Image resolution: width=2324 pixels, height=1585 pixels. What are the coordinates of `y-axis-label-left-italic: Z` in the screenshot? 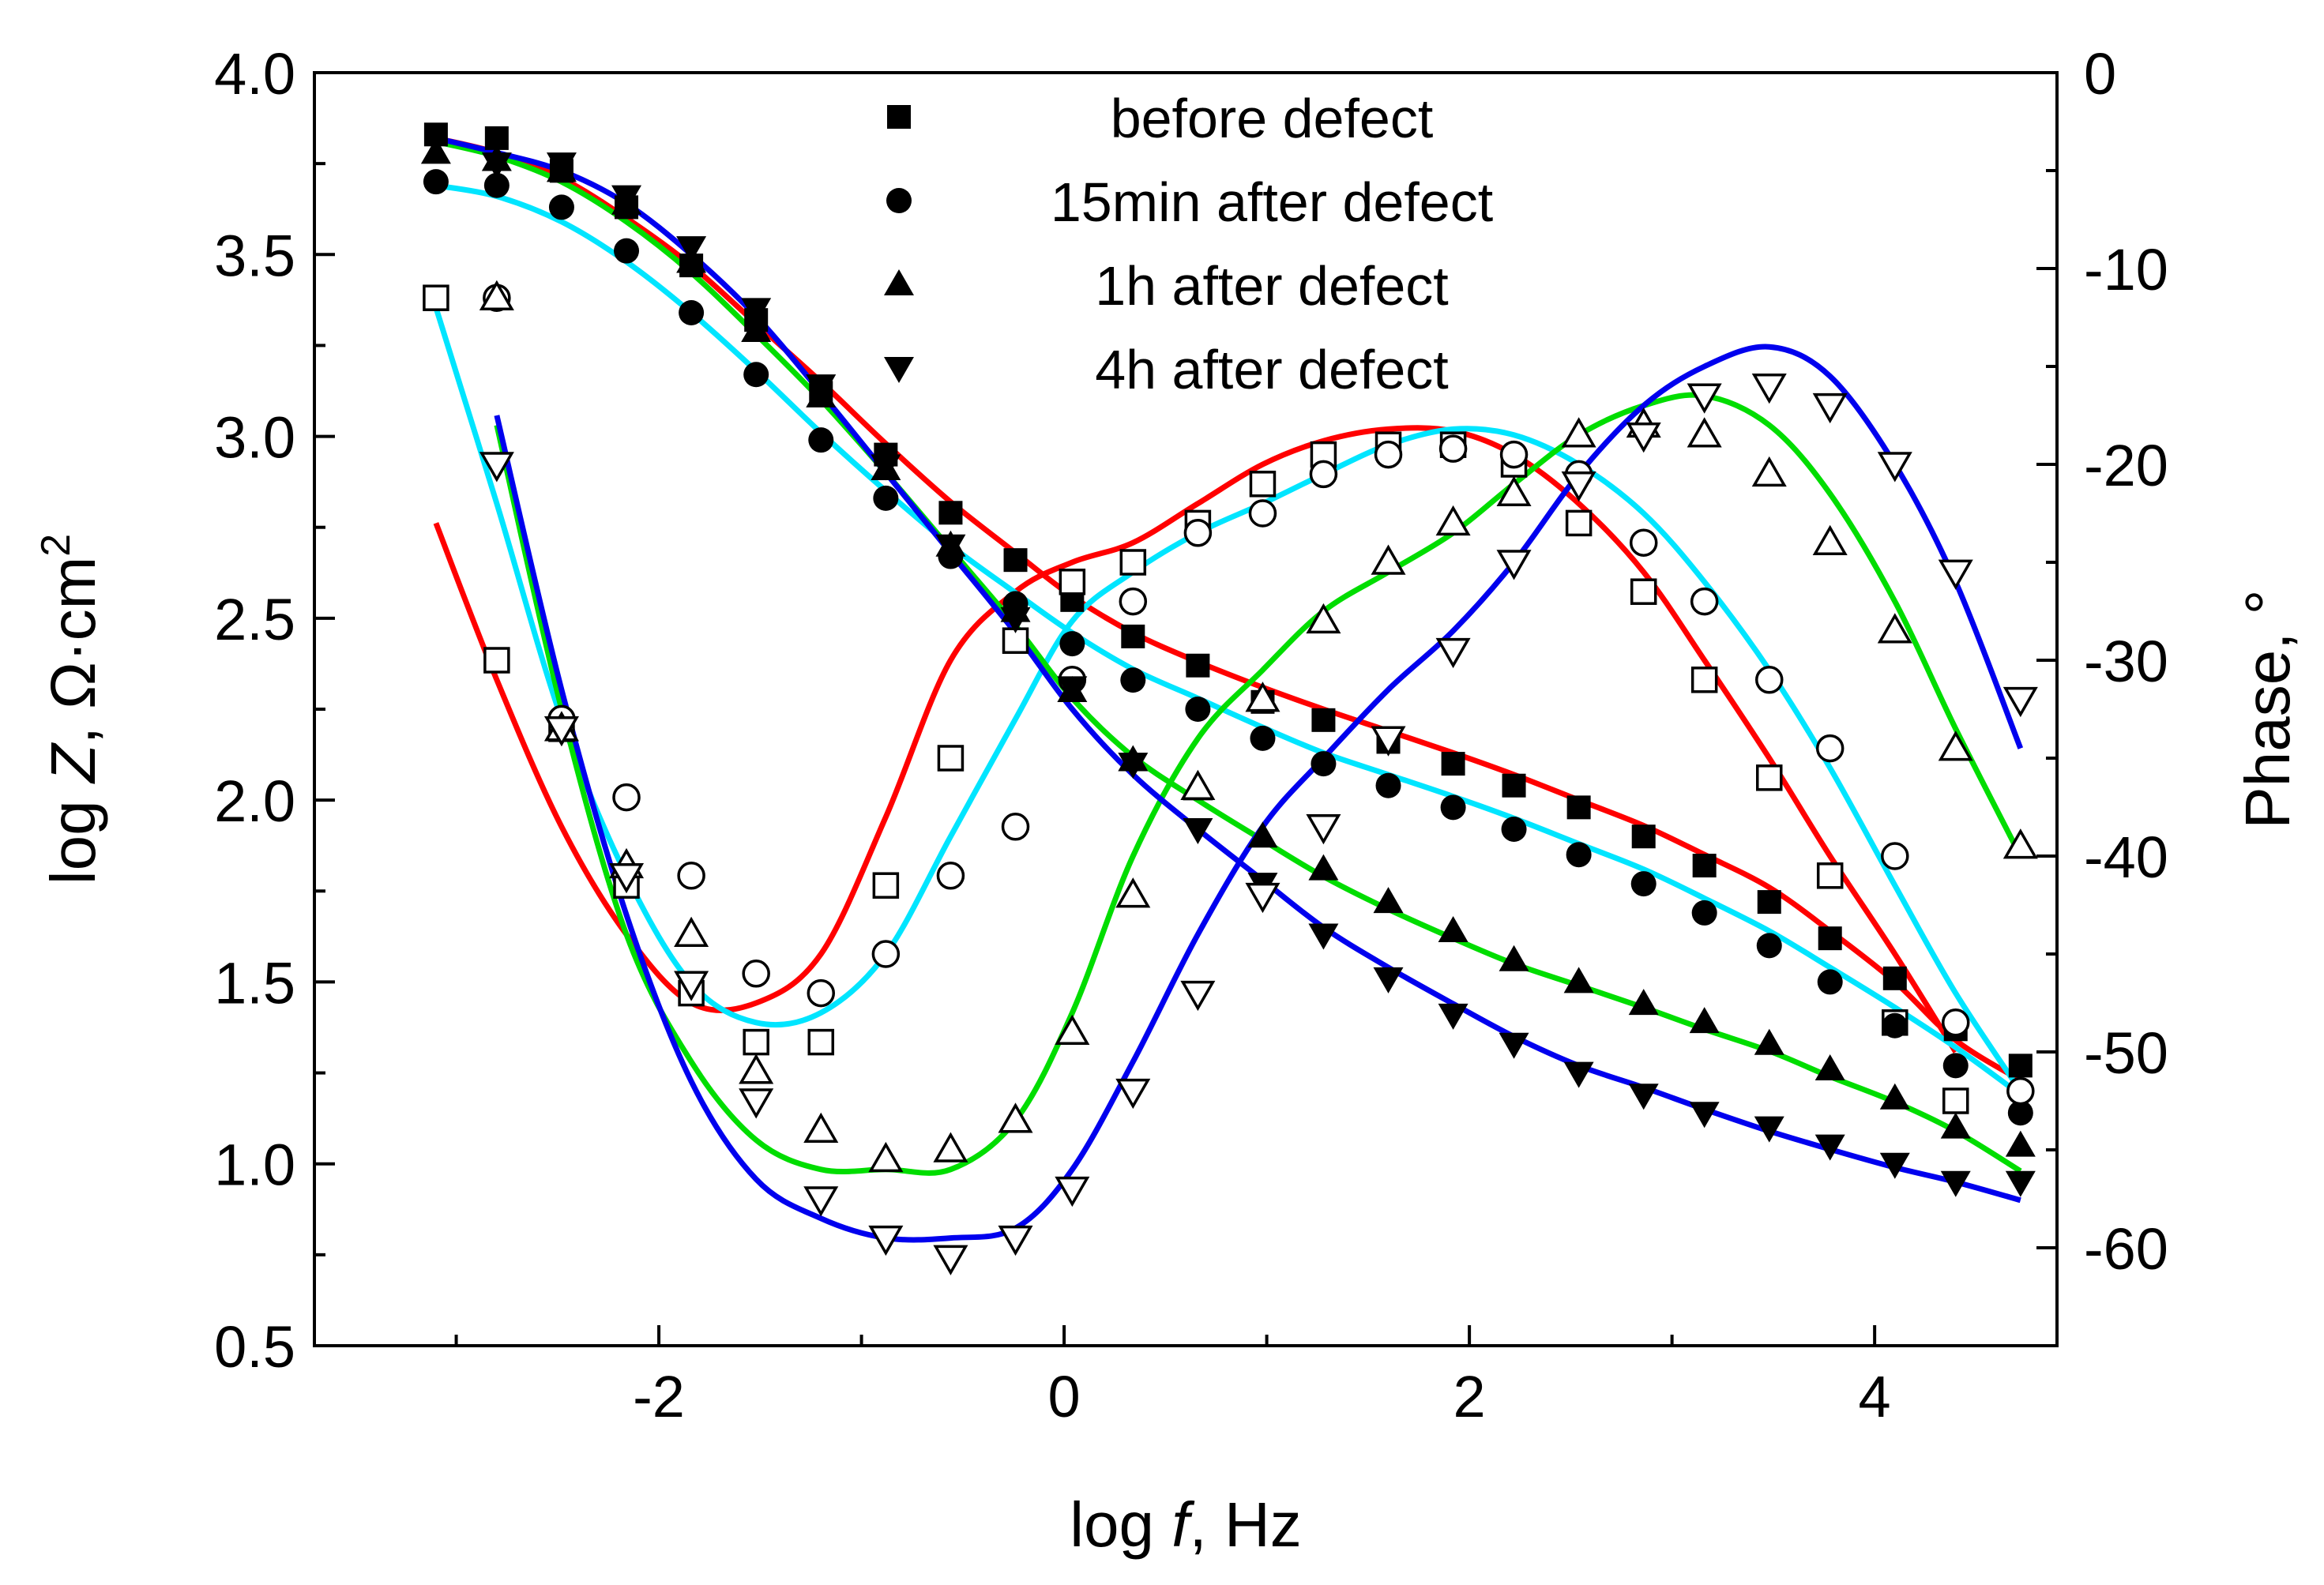 It's located at (73, 763).